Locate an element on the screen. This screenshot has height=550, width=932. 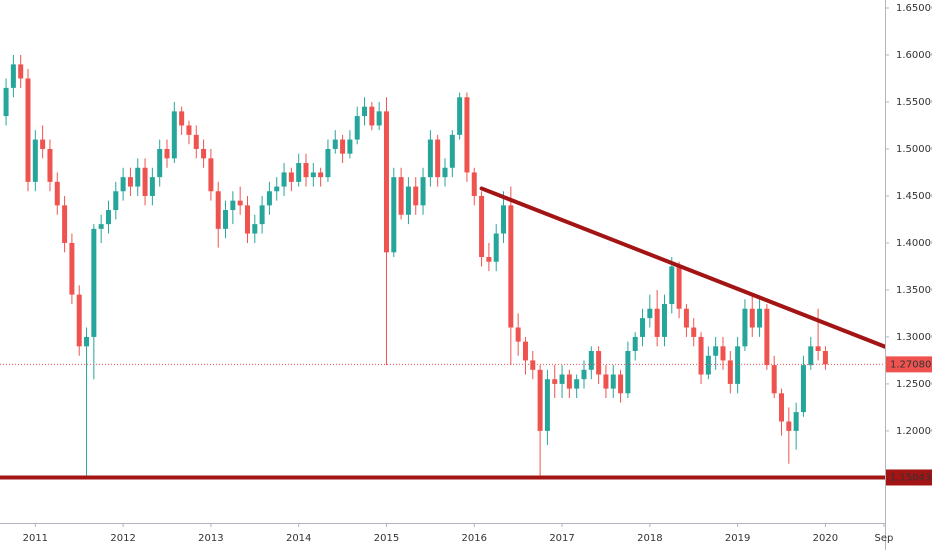
y-tick-label: 1.35000 is located at coordinates (914, 290).